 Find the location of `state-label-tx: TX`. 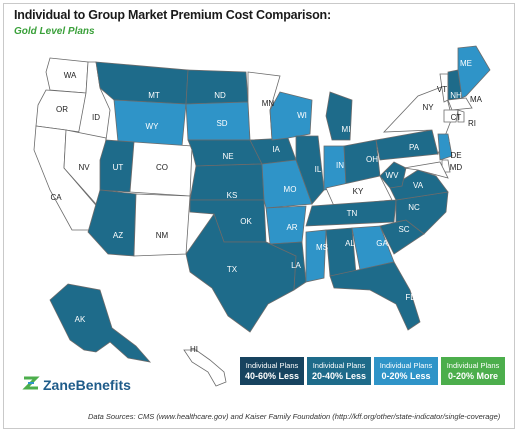

state-label-tx: TX is located at coordinates (232, 269).